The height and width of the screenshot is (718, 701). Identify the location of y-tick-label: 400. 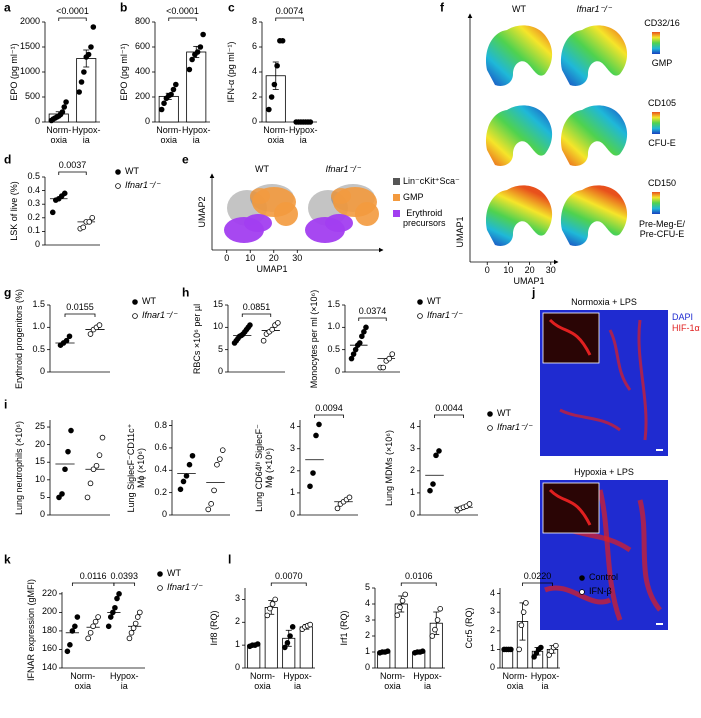
(142, 71).